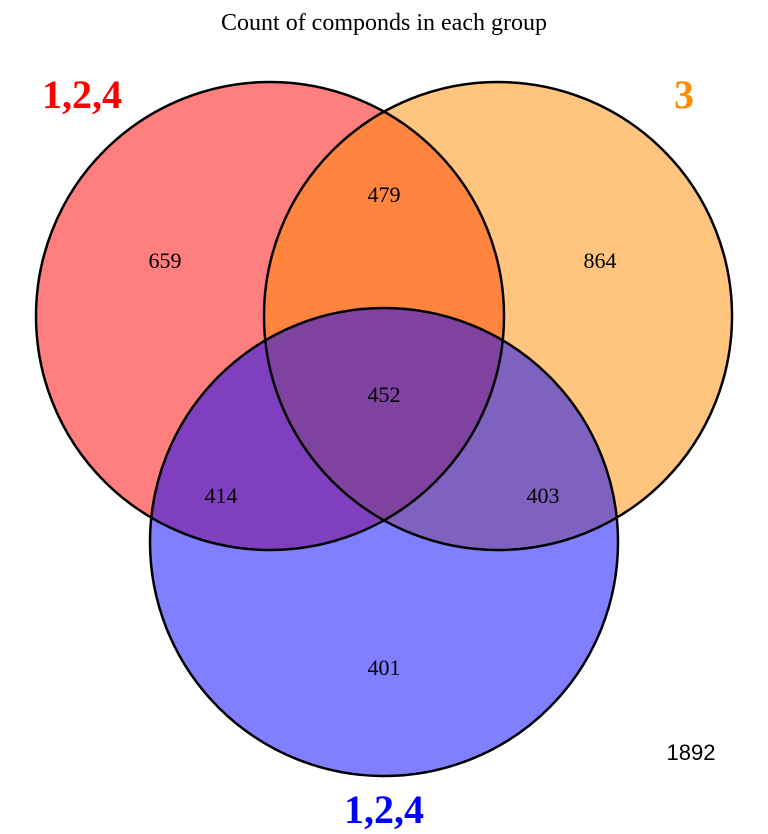 This screenshot has width=768, height=834. What do you see at coordinates (384, 667) in the screenshot?
I see `region-c-only: 401` at bounding box center [384, 667].